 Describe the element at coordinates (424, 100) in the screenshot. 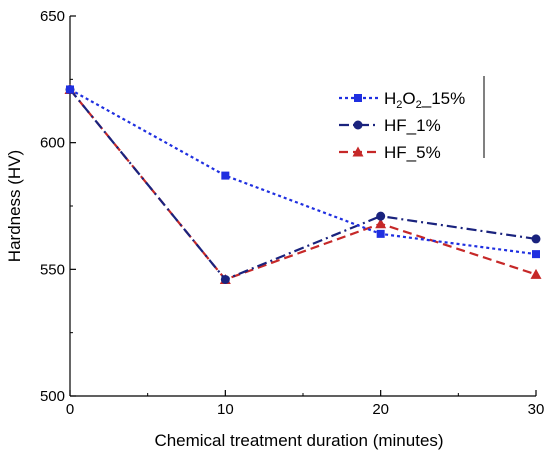

I see `legend-label: H2O2_15%` at that location.